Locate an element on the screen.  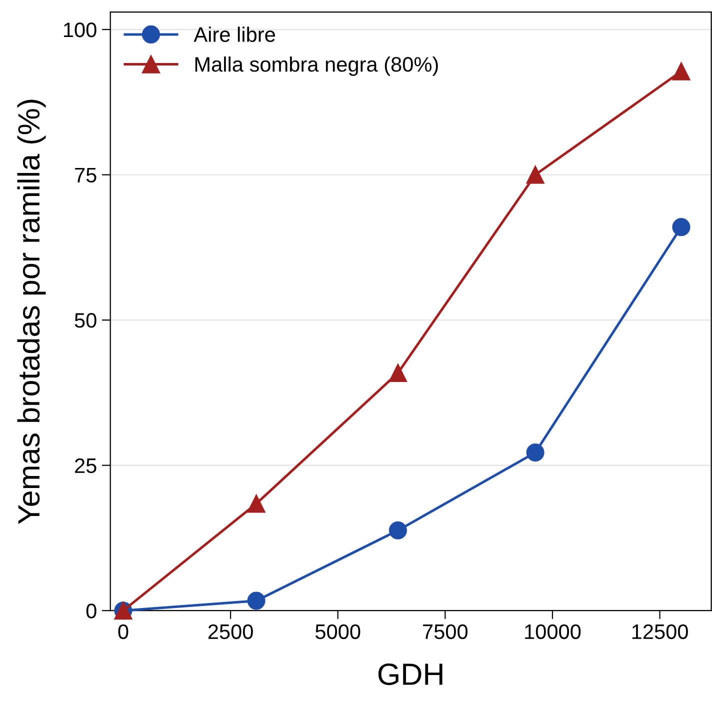
x-axis-title: GDH is located at coordinates (410, 674).